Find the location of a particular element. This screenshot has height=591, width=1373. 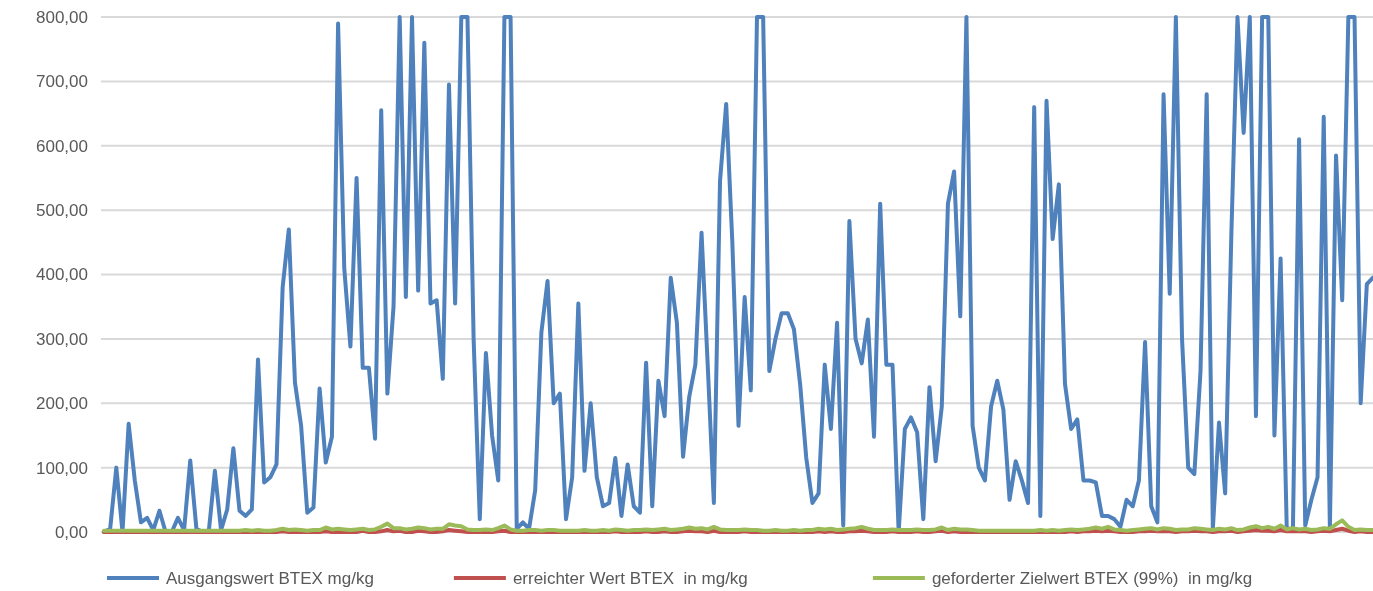

legend-label: Ausgangswert BTEX mg/kg is located at coordinates (270, 578).